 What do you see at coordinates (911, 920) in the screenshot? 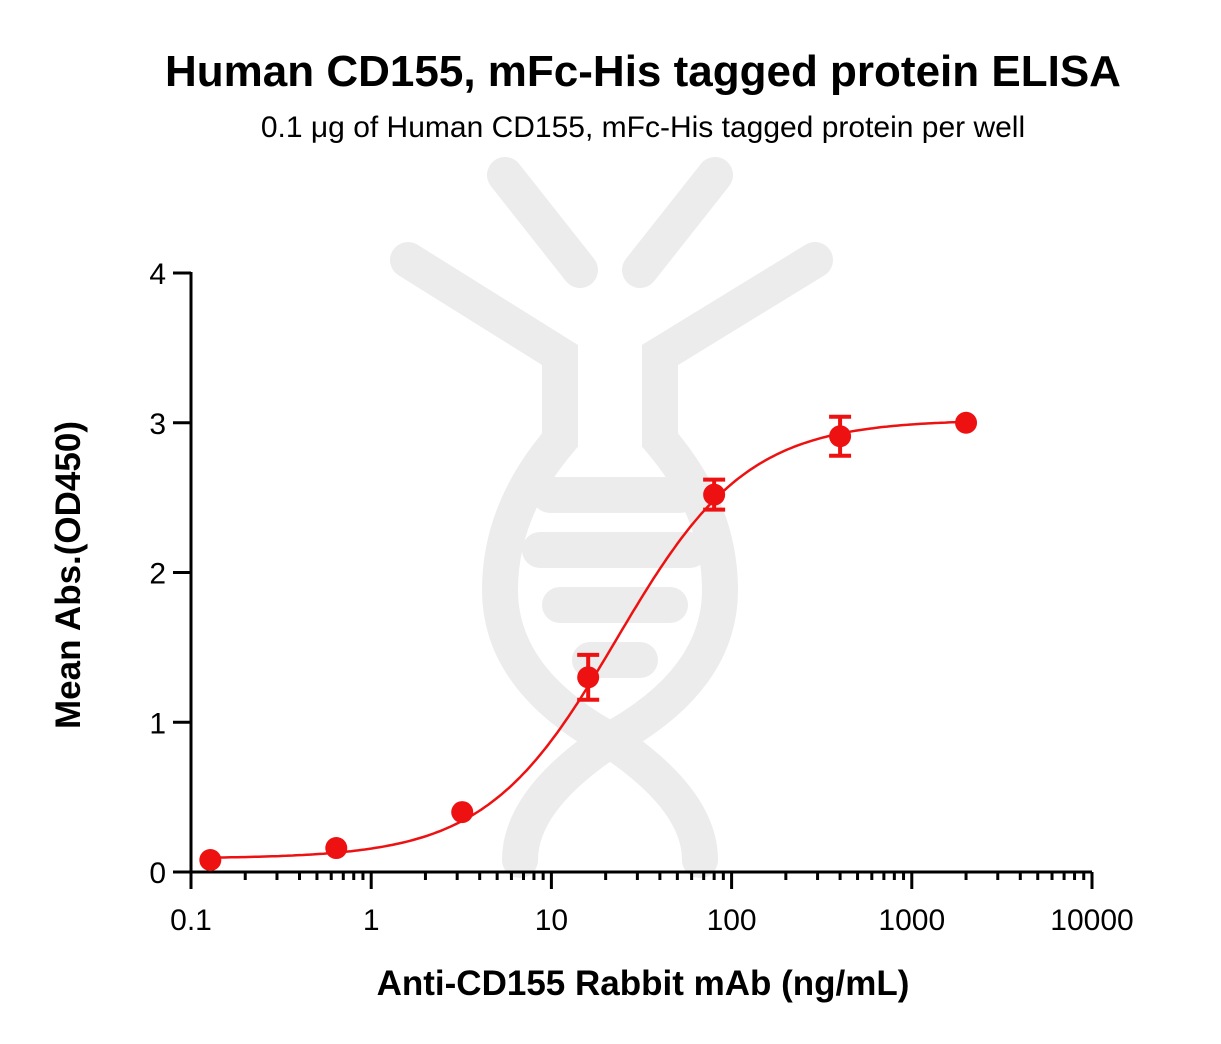
I see `x-tick-label: 1000` at bounding box center [911, 920].